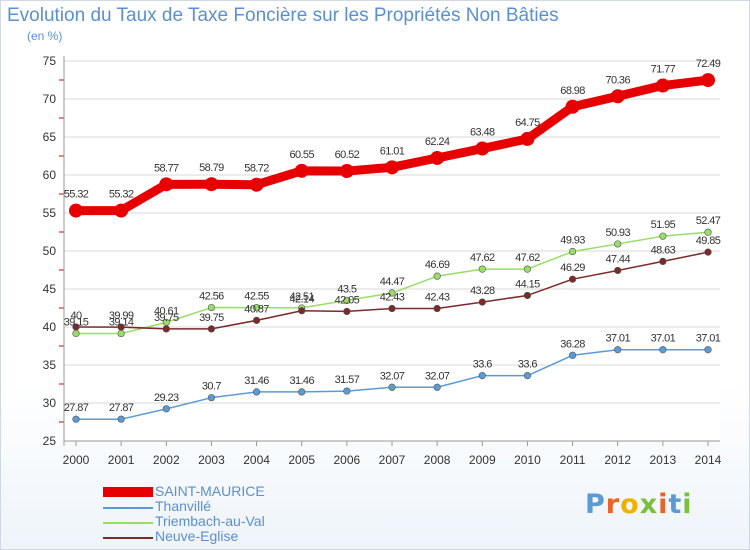 The image size is (750, 550). Describe the element at coordinates (482, 291) in the screenshot. I see `data-label-neuve-eglise-2009: 43.28` at that location.